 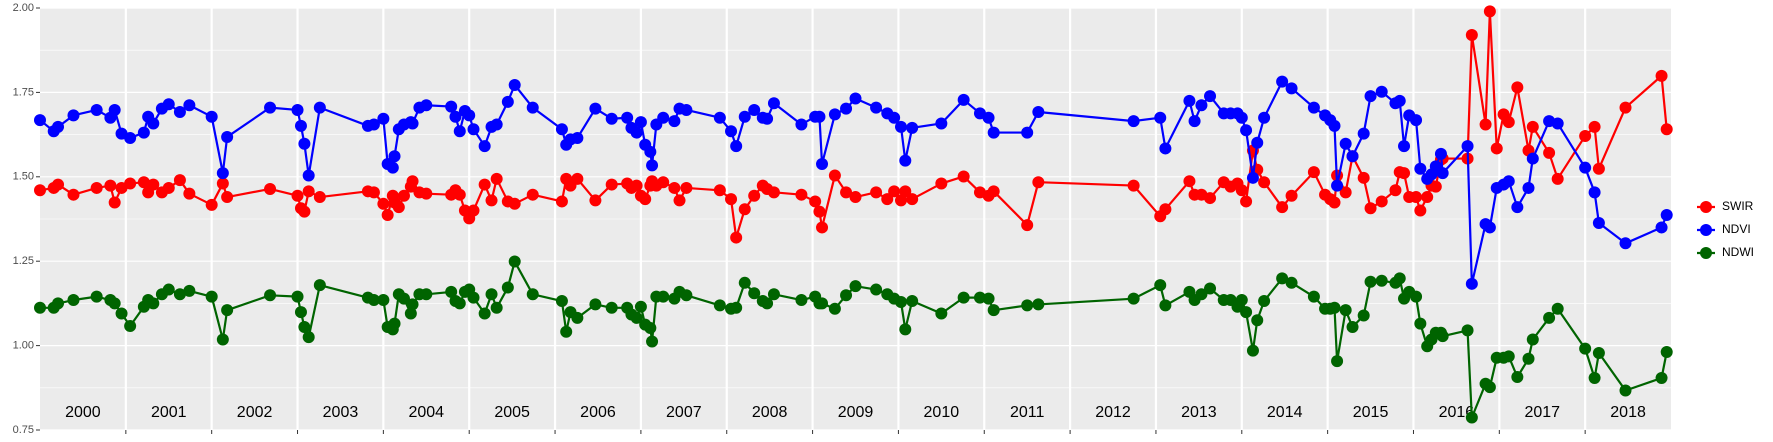 What do you see at coordinates (1457, 412) in the screenshot?
I see `year-label: 2016` at bounding box center [1457, 412].